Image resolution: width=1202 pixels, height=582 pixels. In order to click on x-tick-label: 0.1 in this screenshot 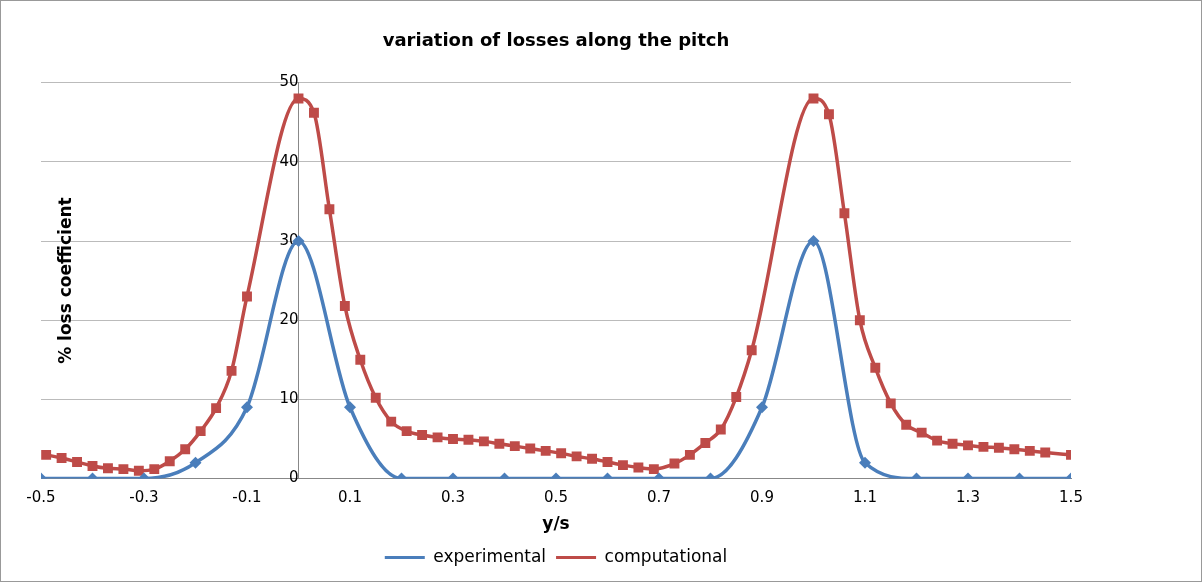, I will do `click(350, 497)`.